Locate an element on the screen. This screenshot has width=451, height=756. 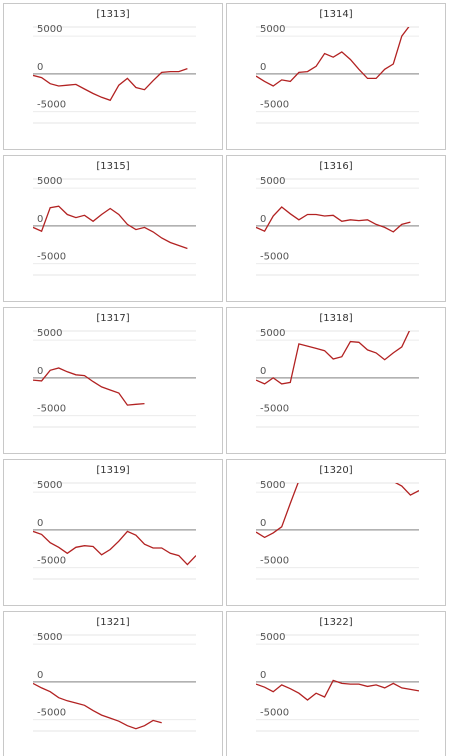
chart-panel: [1321] 5000 0 -5000 is located at coordinates (113, 683).